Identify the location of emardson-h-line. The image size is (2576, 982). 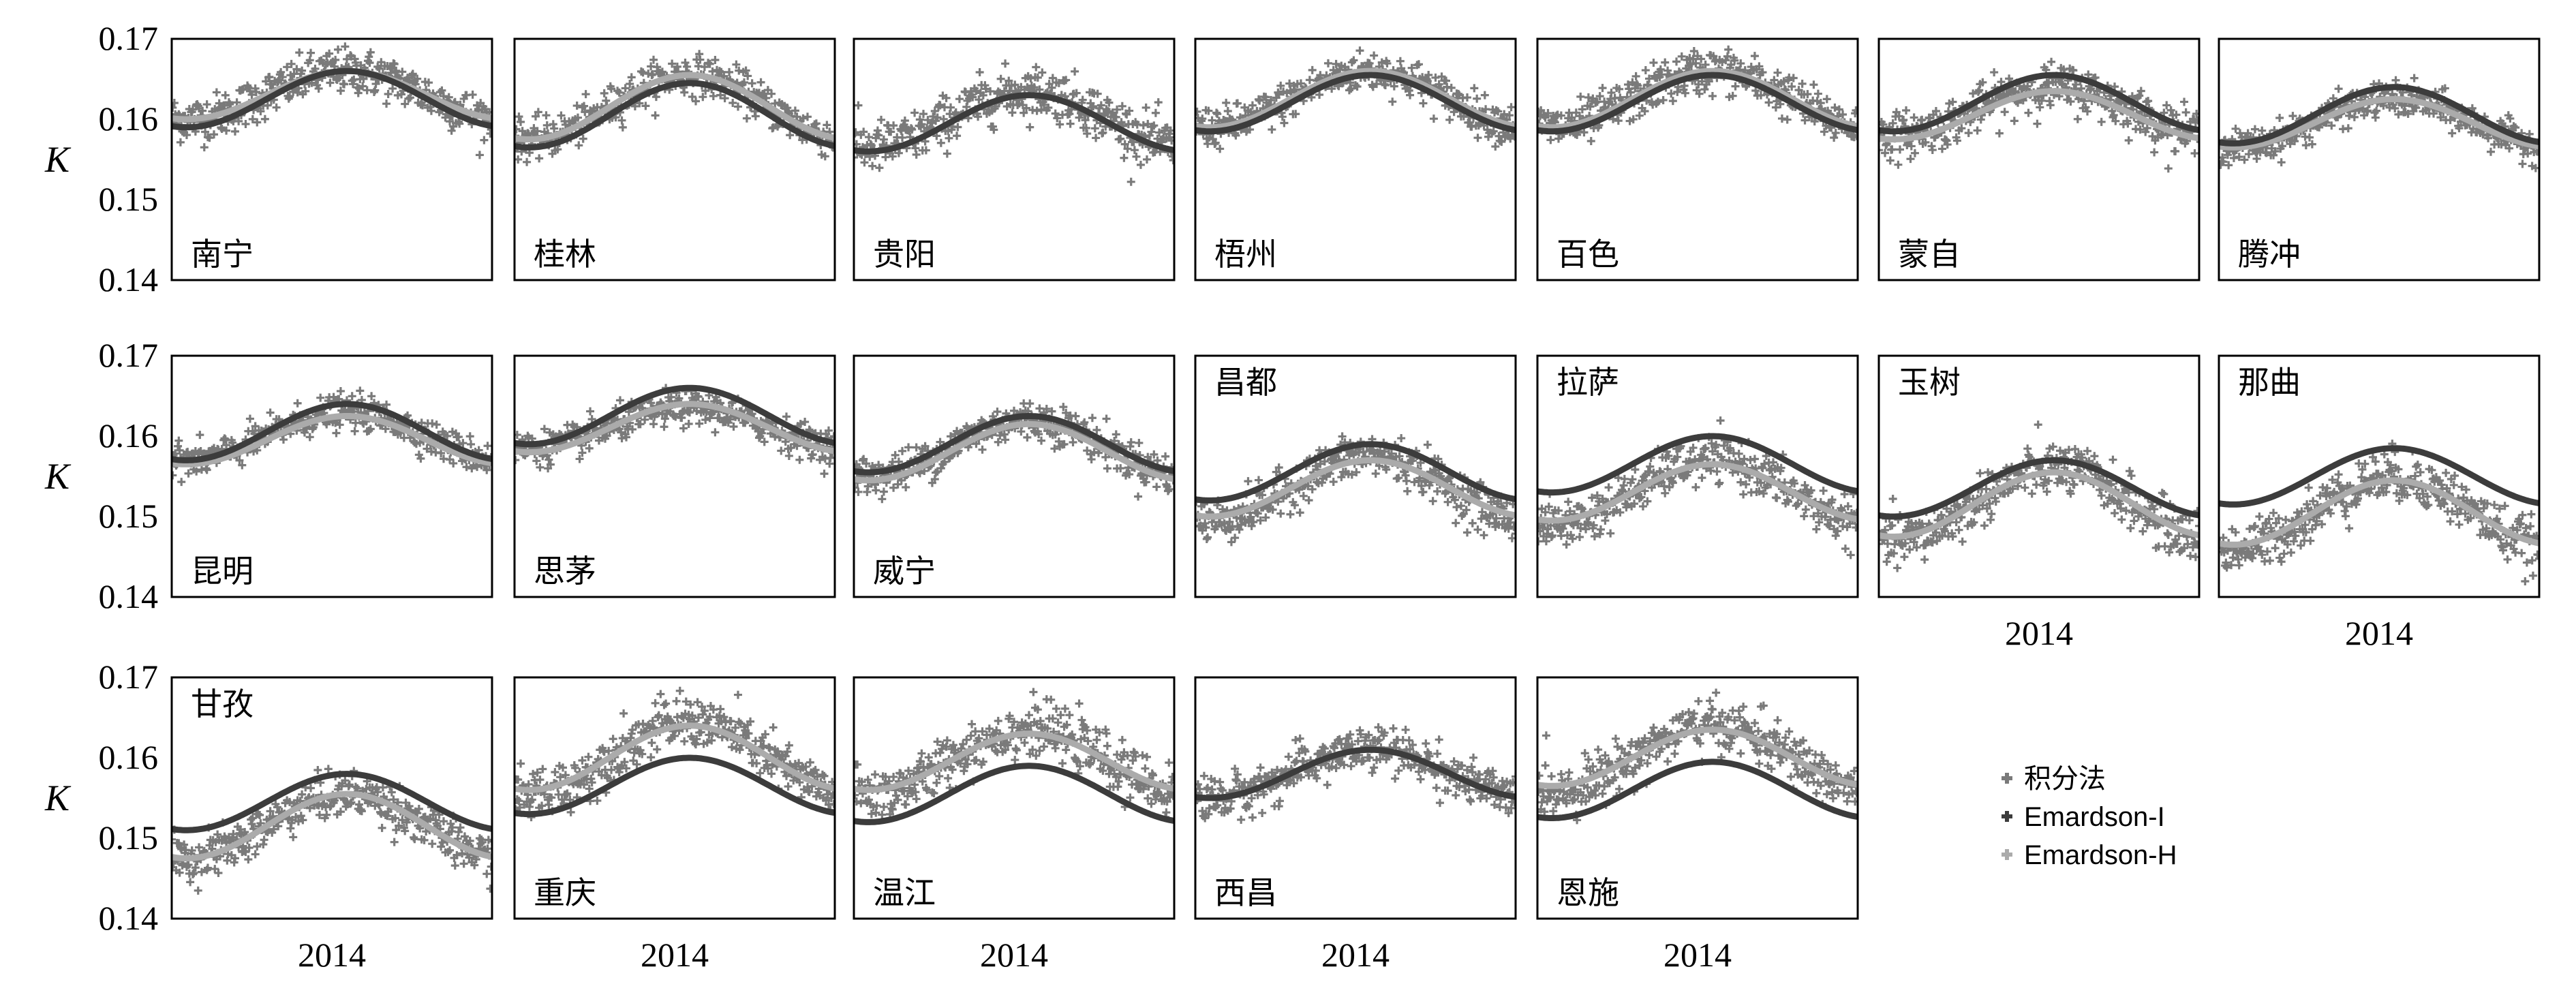
(1356, 99).